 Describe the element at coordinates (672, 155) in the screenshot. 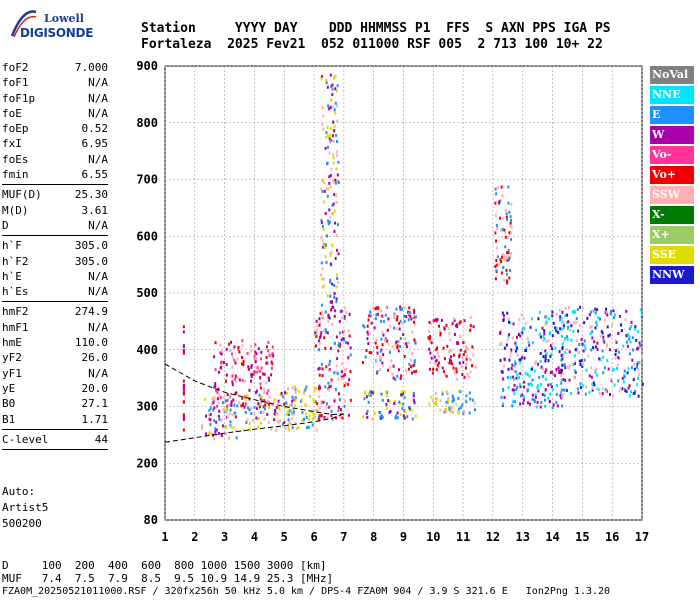

I see `legend-item: Vo-` at that location.